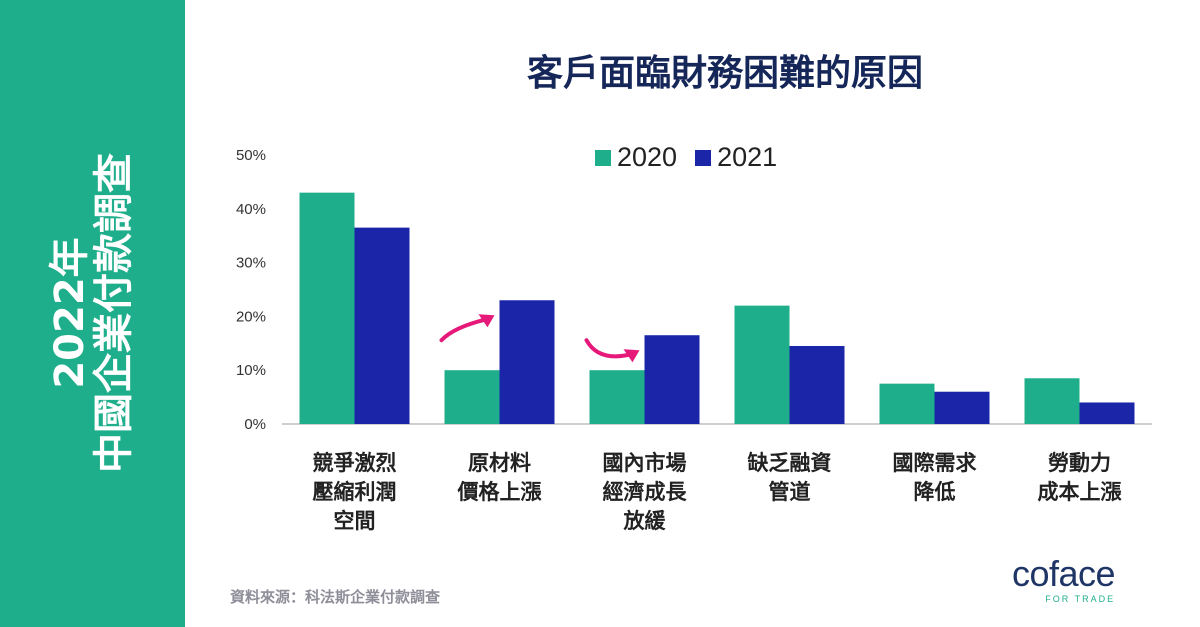 The width and height of the screenshot is (1200, 627). I want to click on x-tick-label: 原材料, so click(499, 463).